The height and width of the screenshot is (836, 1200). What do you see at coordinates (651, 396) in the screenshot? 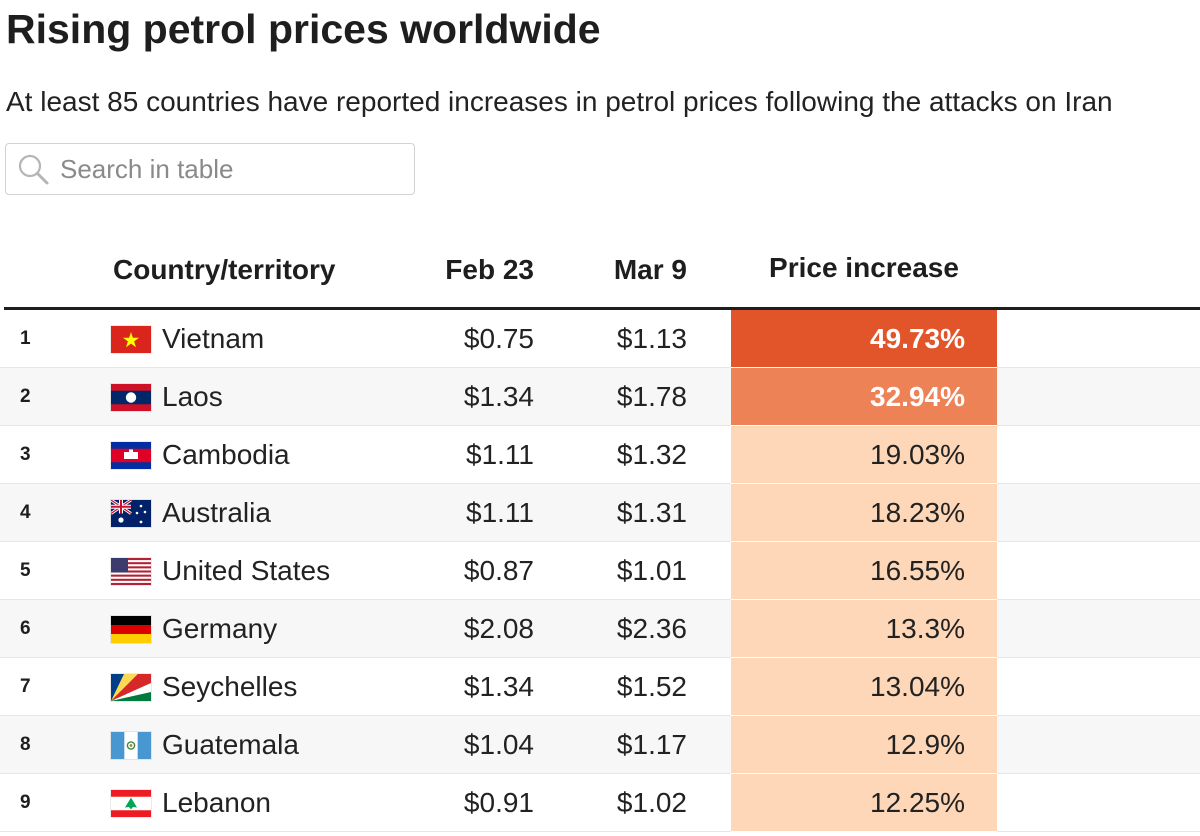
I see `price-mar-9: $1.78` at bounding box center [651, 396].